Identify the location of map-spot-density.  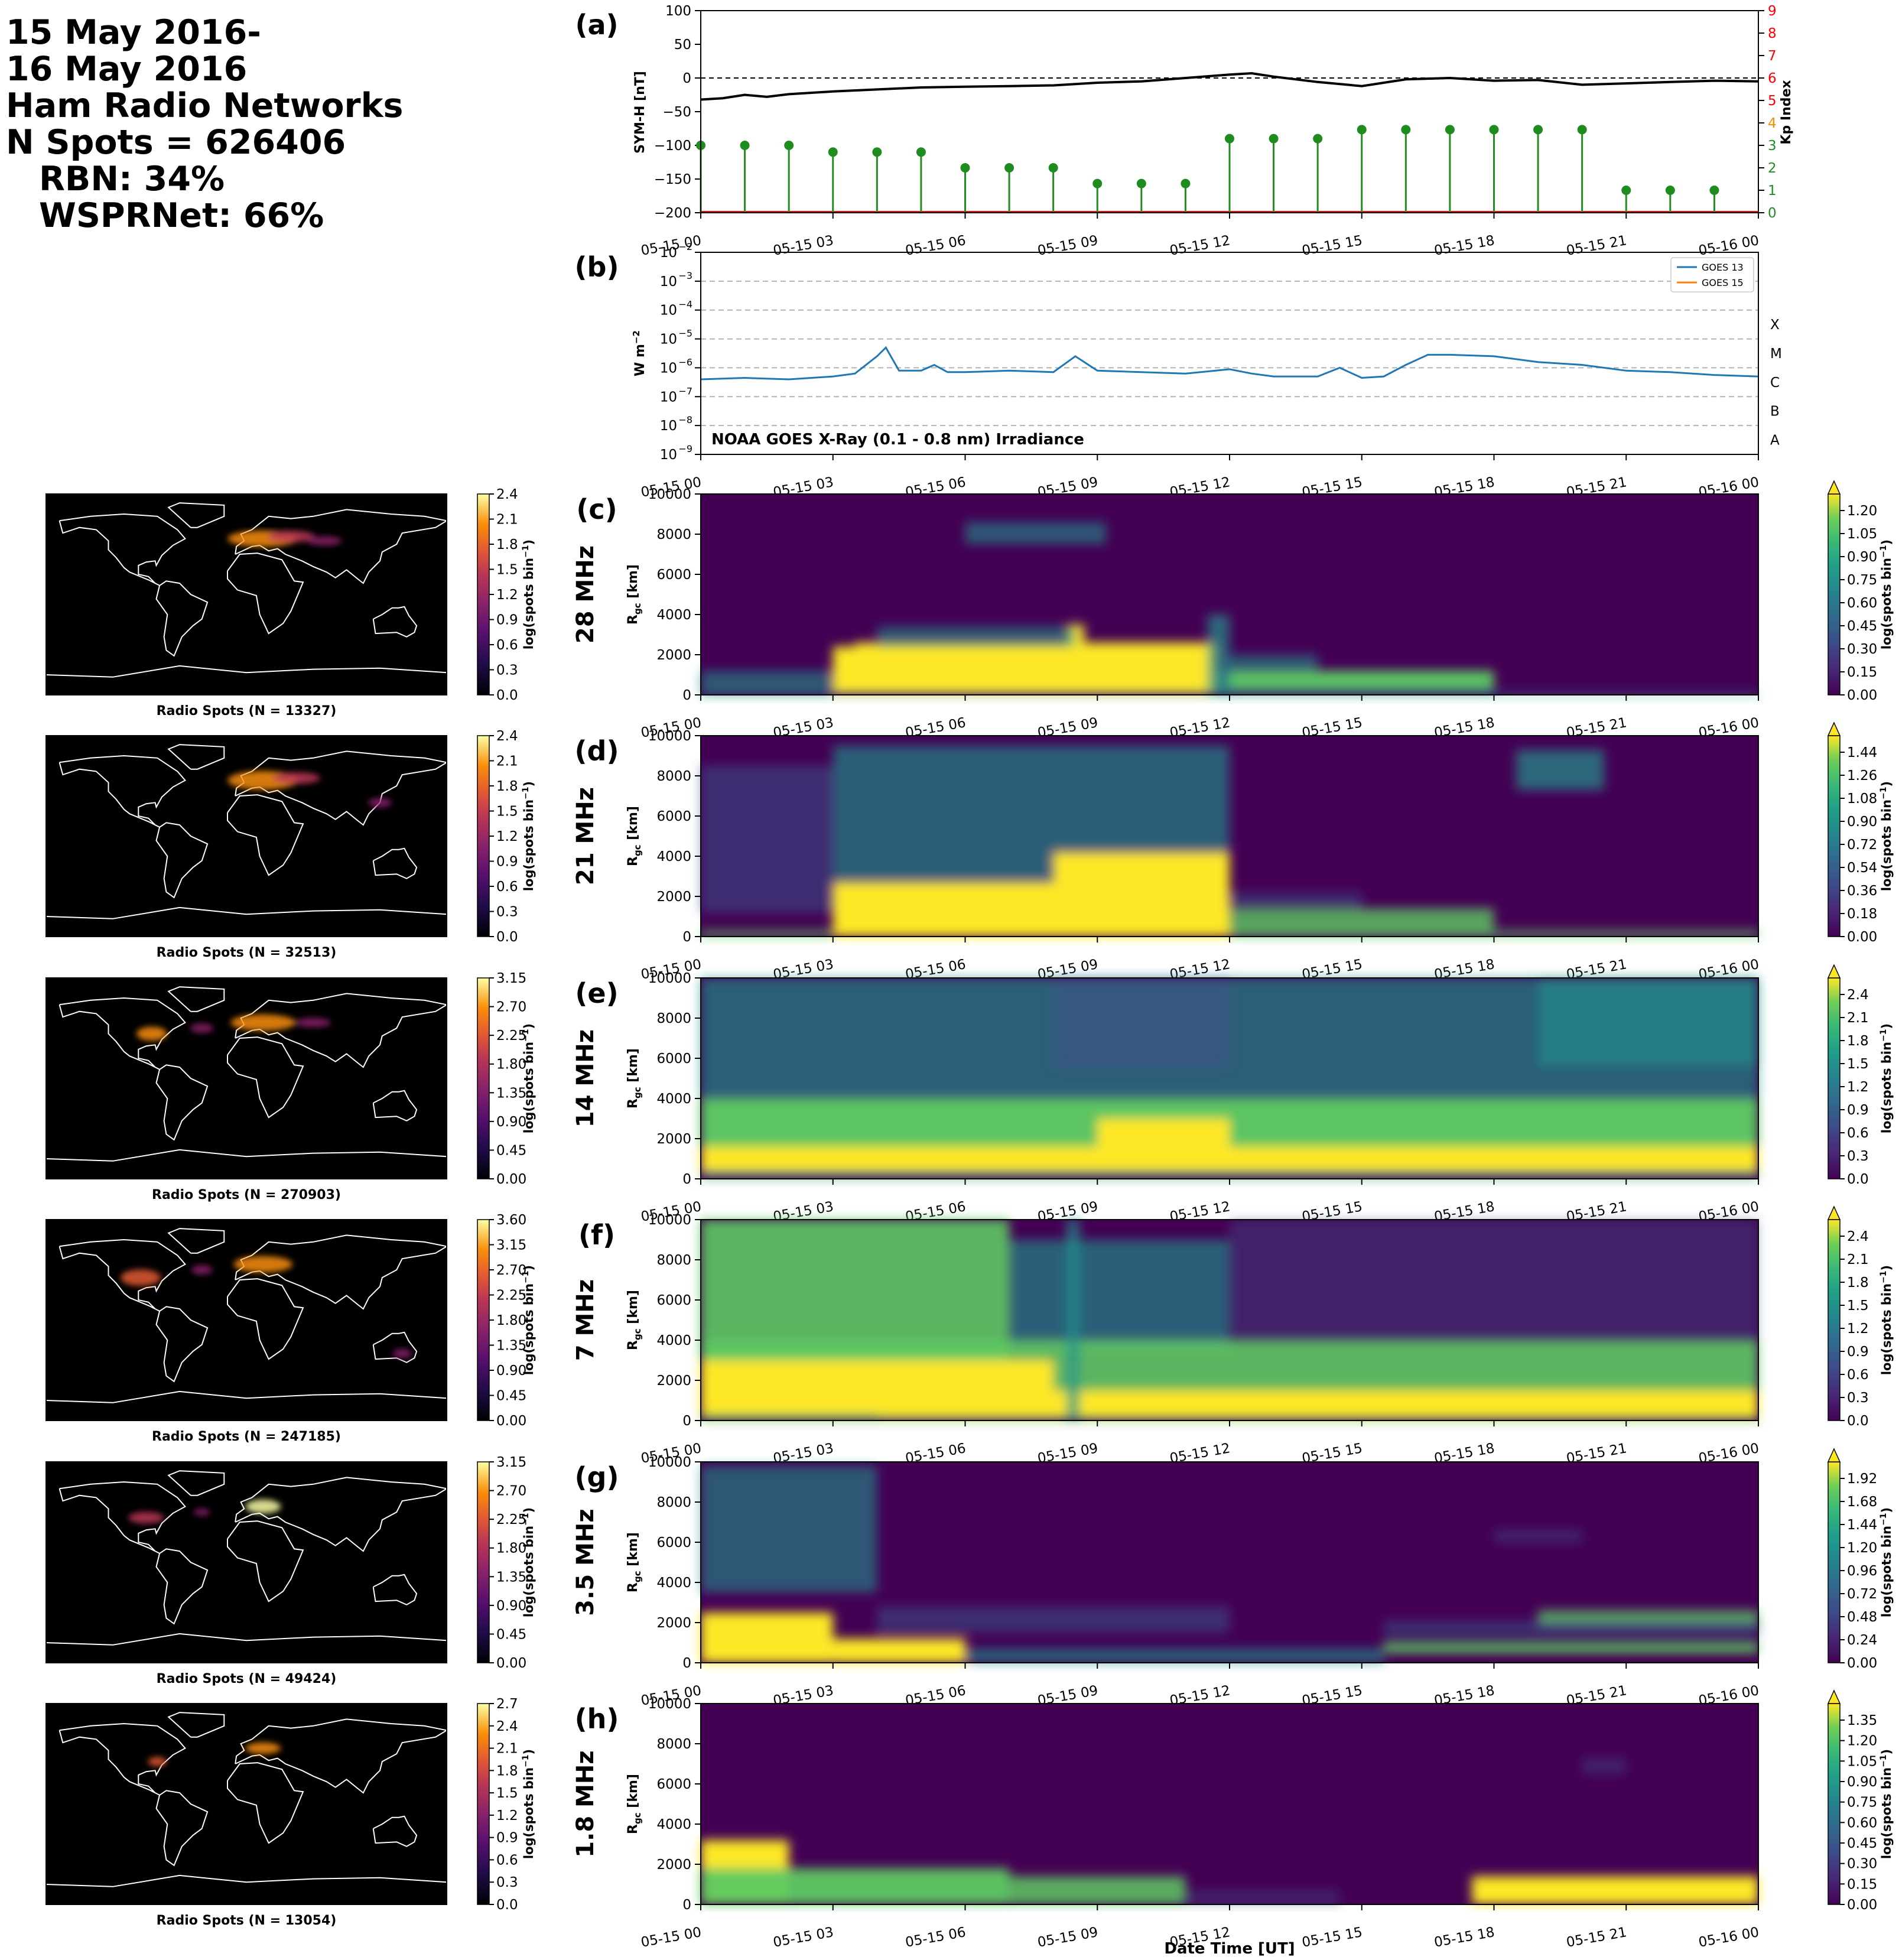
(284, 538).